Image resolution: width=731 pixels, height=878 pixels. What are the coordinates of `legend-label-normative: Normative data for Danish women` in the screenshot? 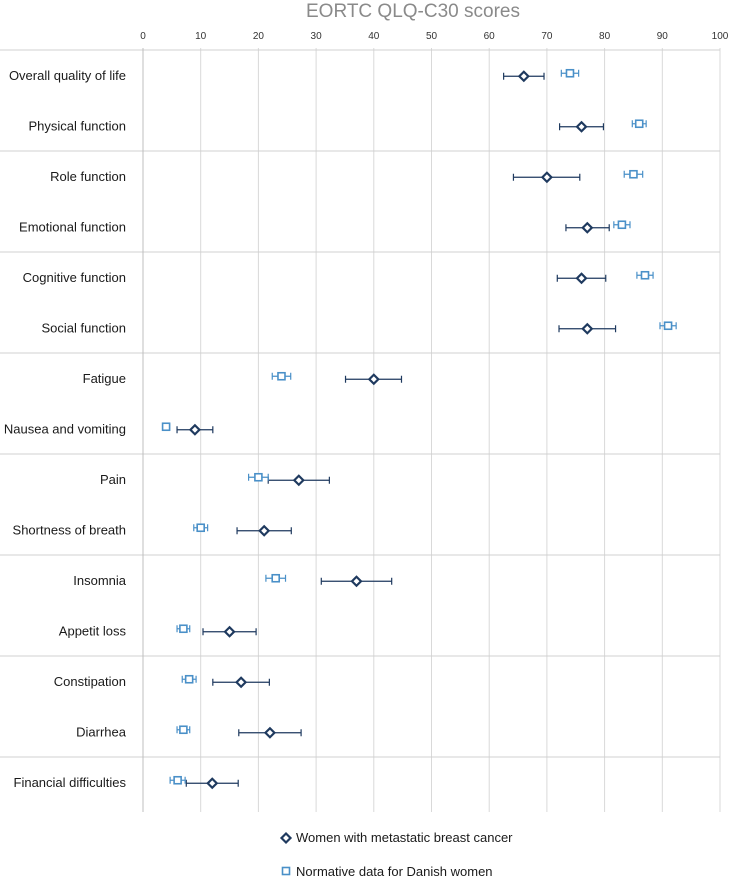 It's located at (394, 871).